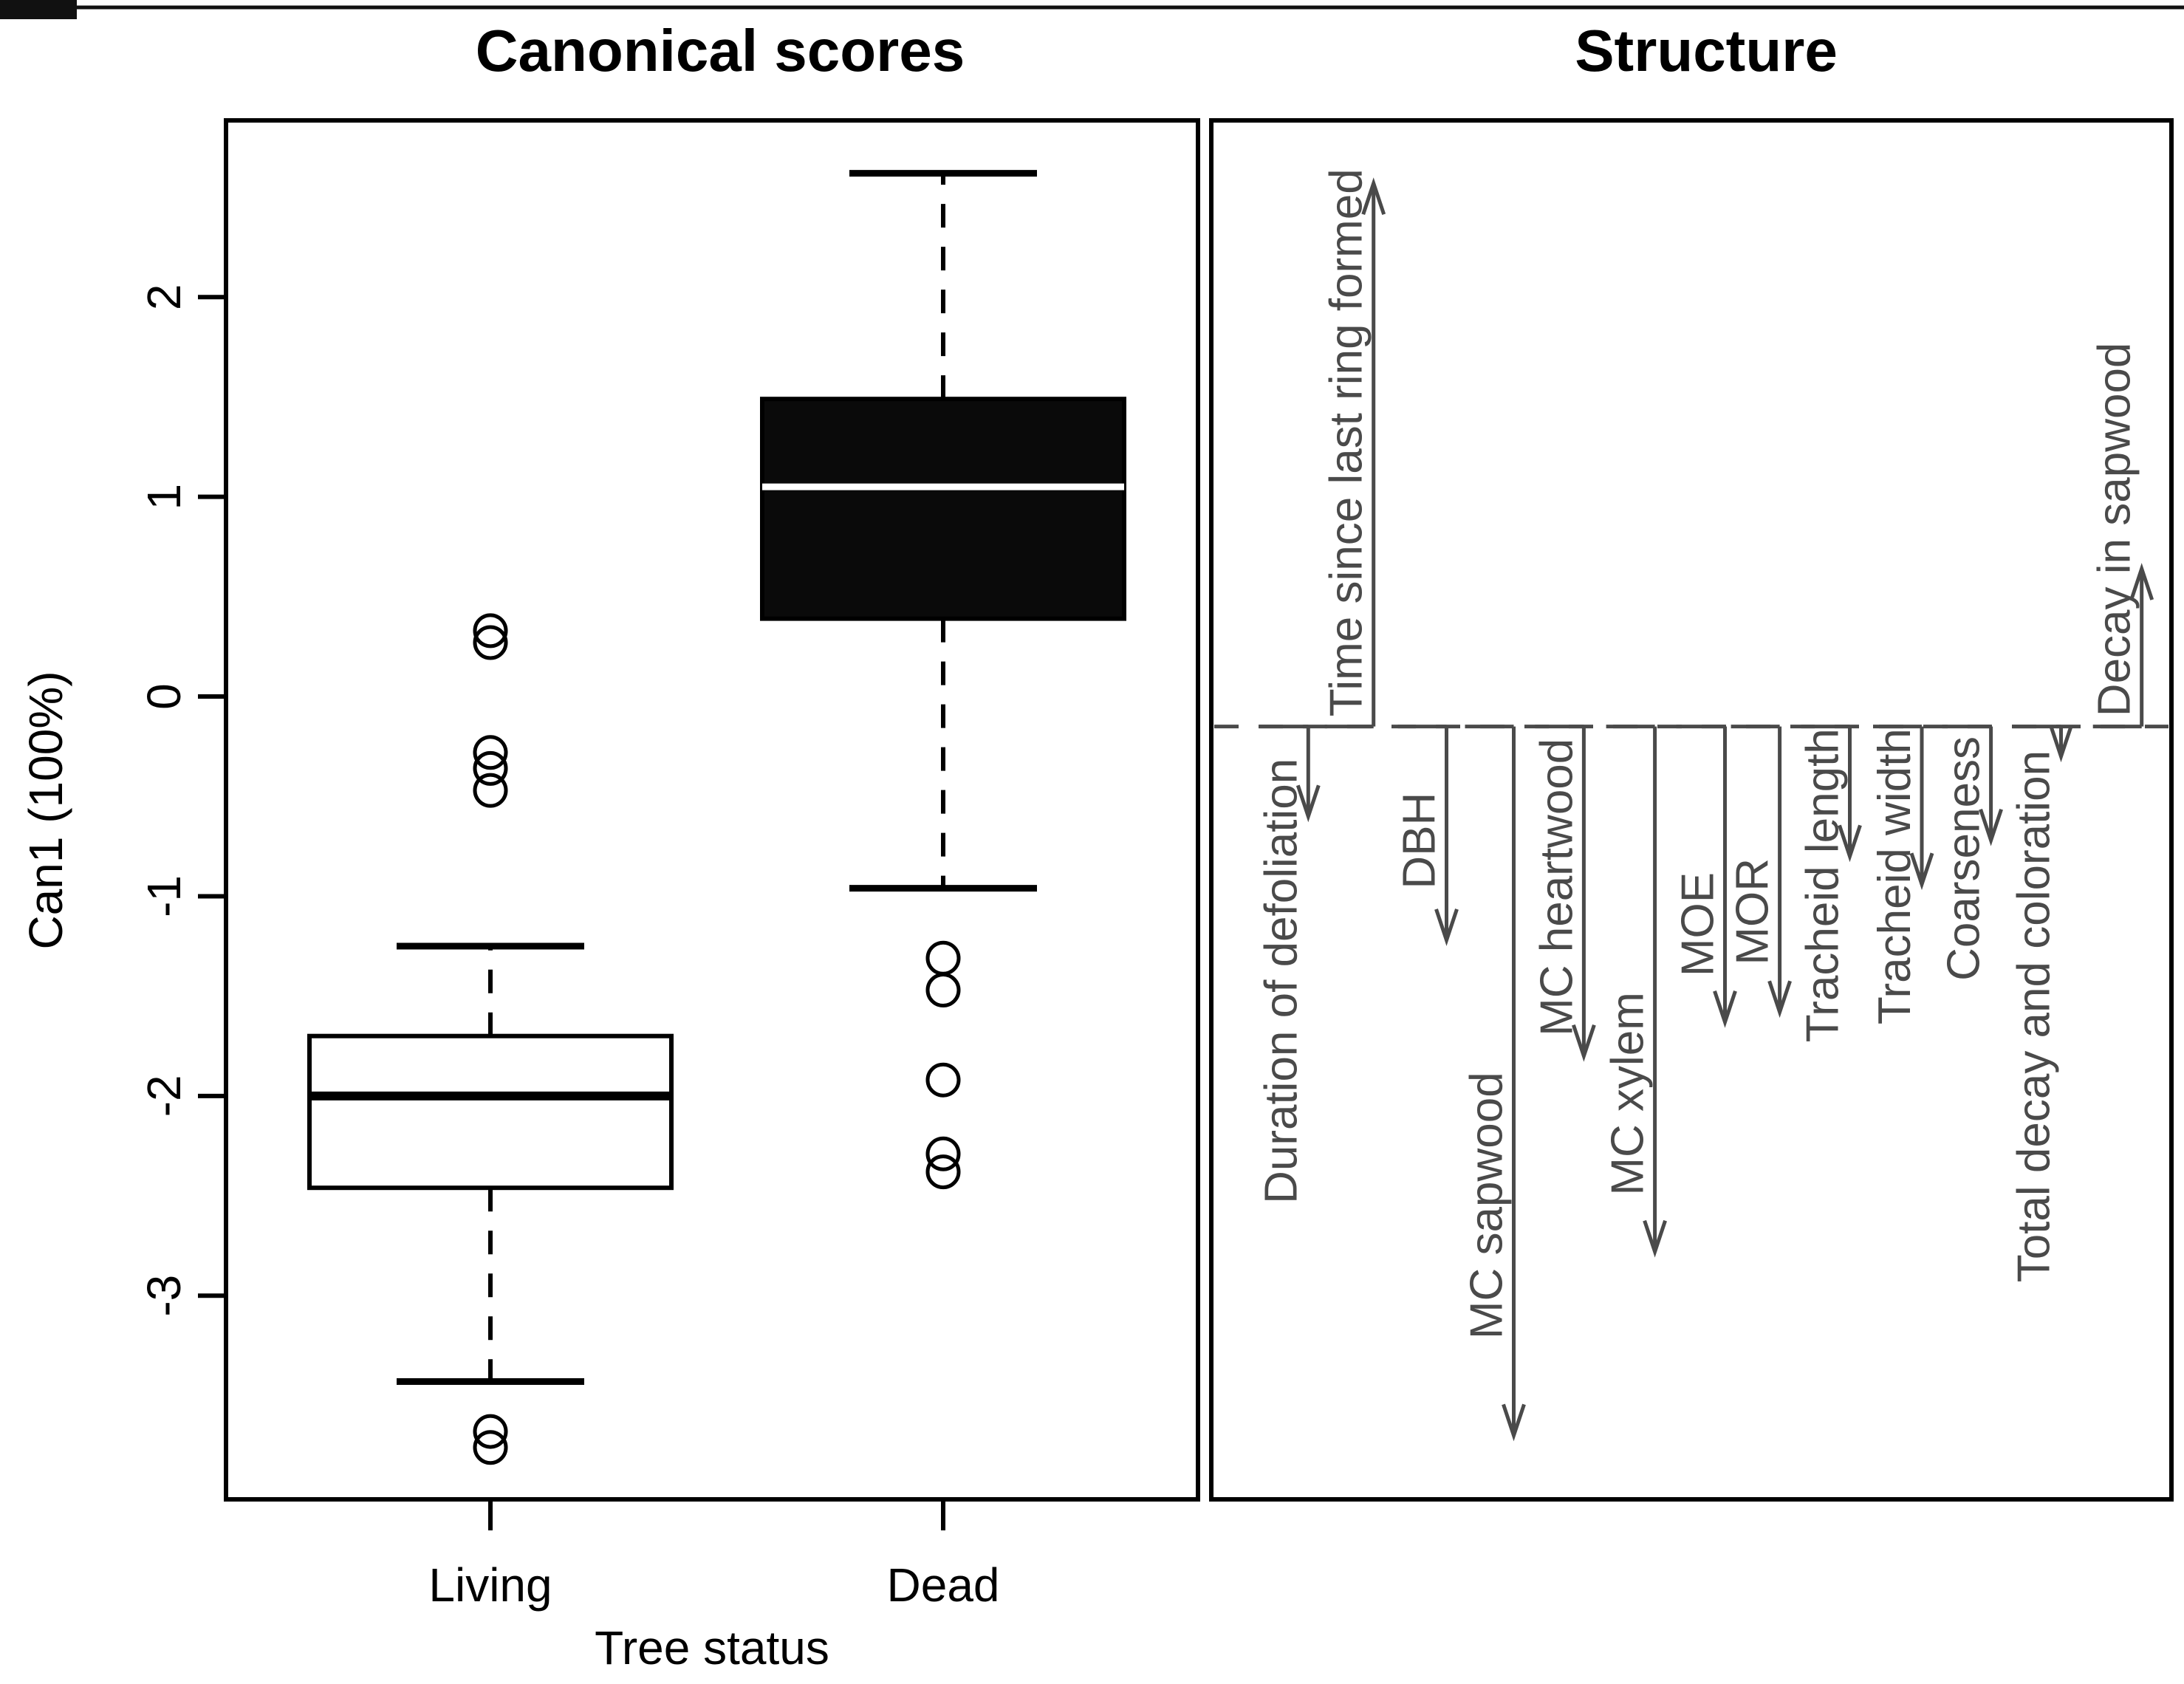 The image size is (2184, 1684). I want to click on y-tick-label: 2, so click(164, 297).